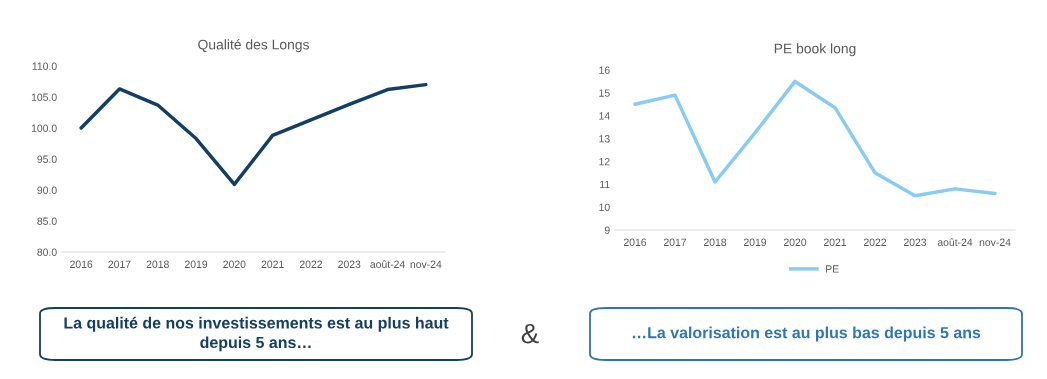 This screenshot has height=379, width=1047. I want to click on y-tick-label: 11, so click(605, 184).